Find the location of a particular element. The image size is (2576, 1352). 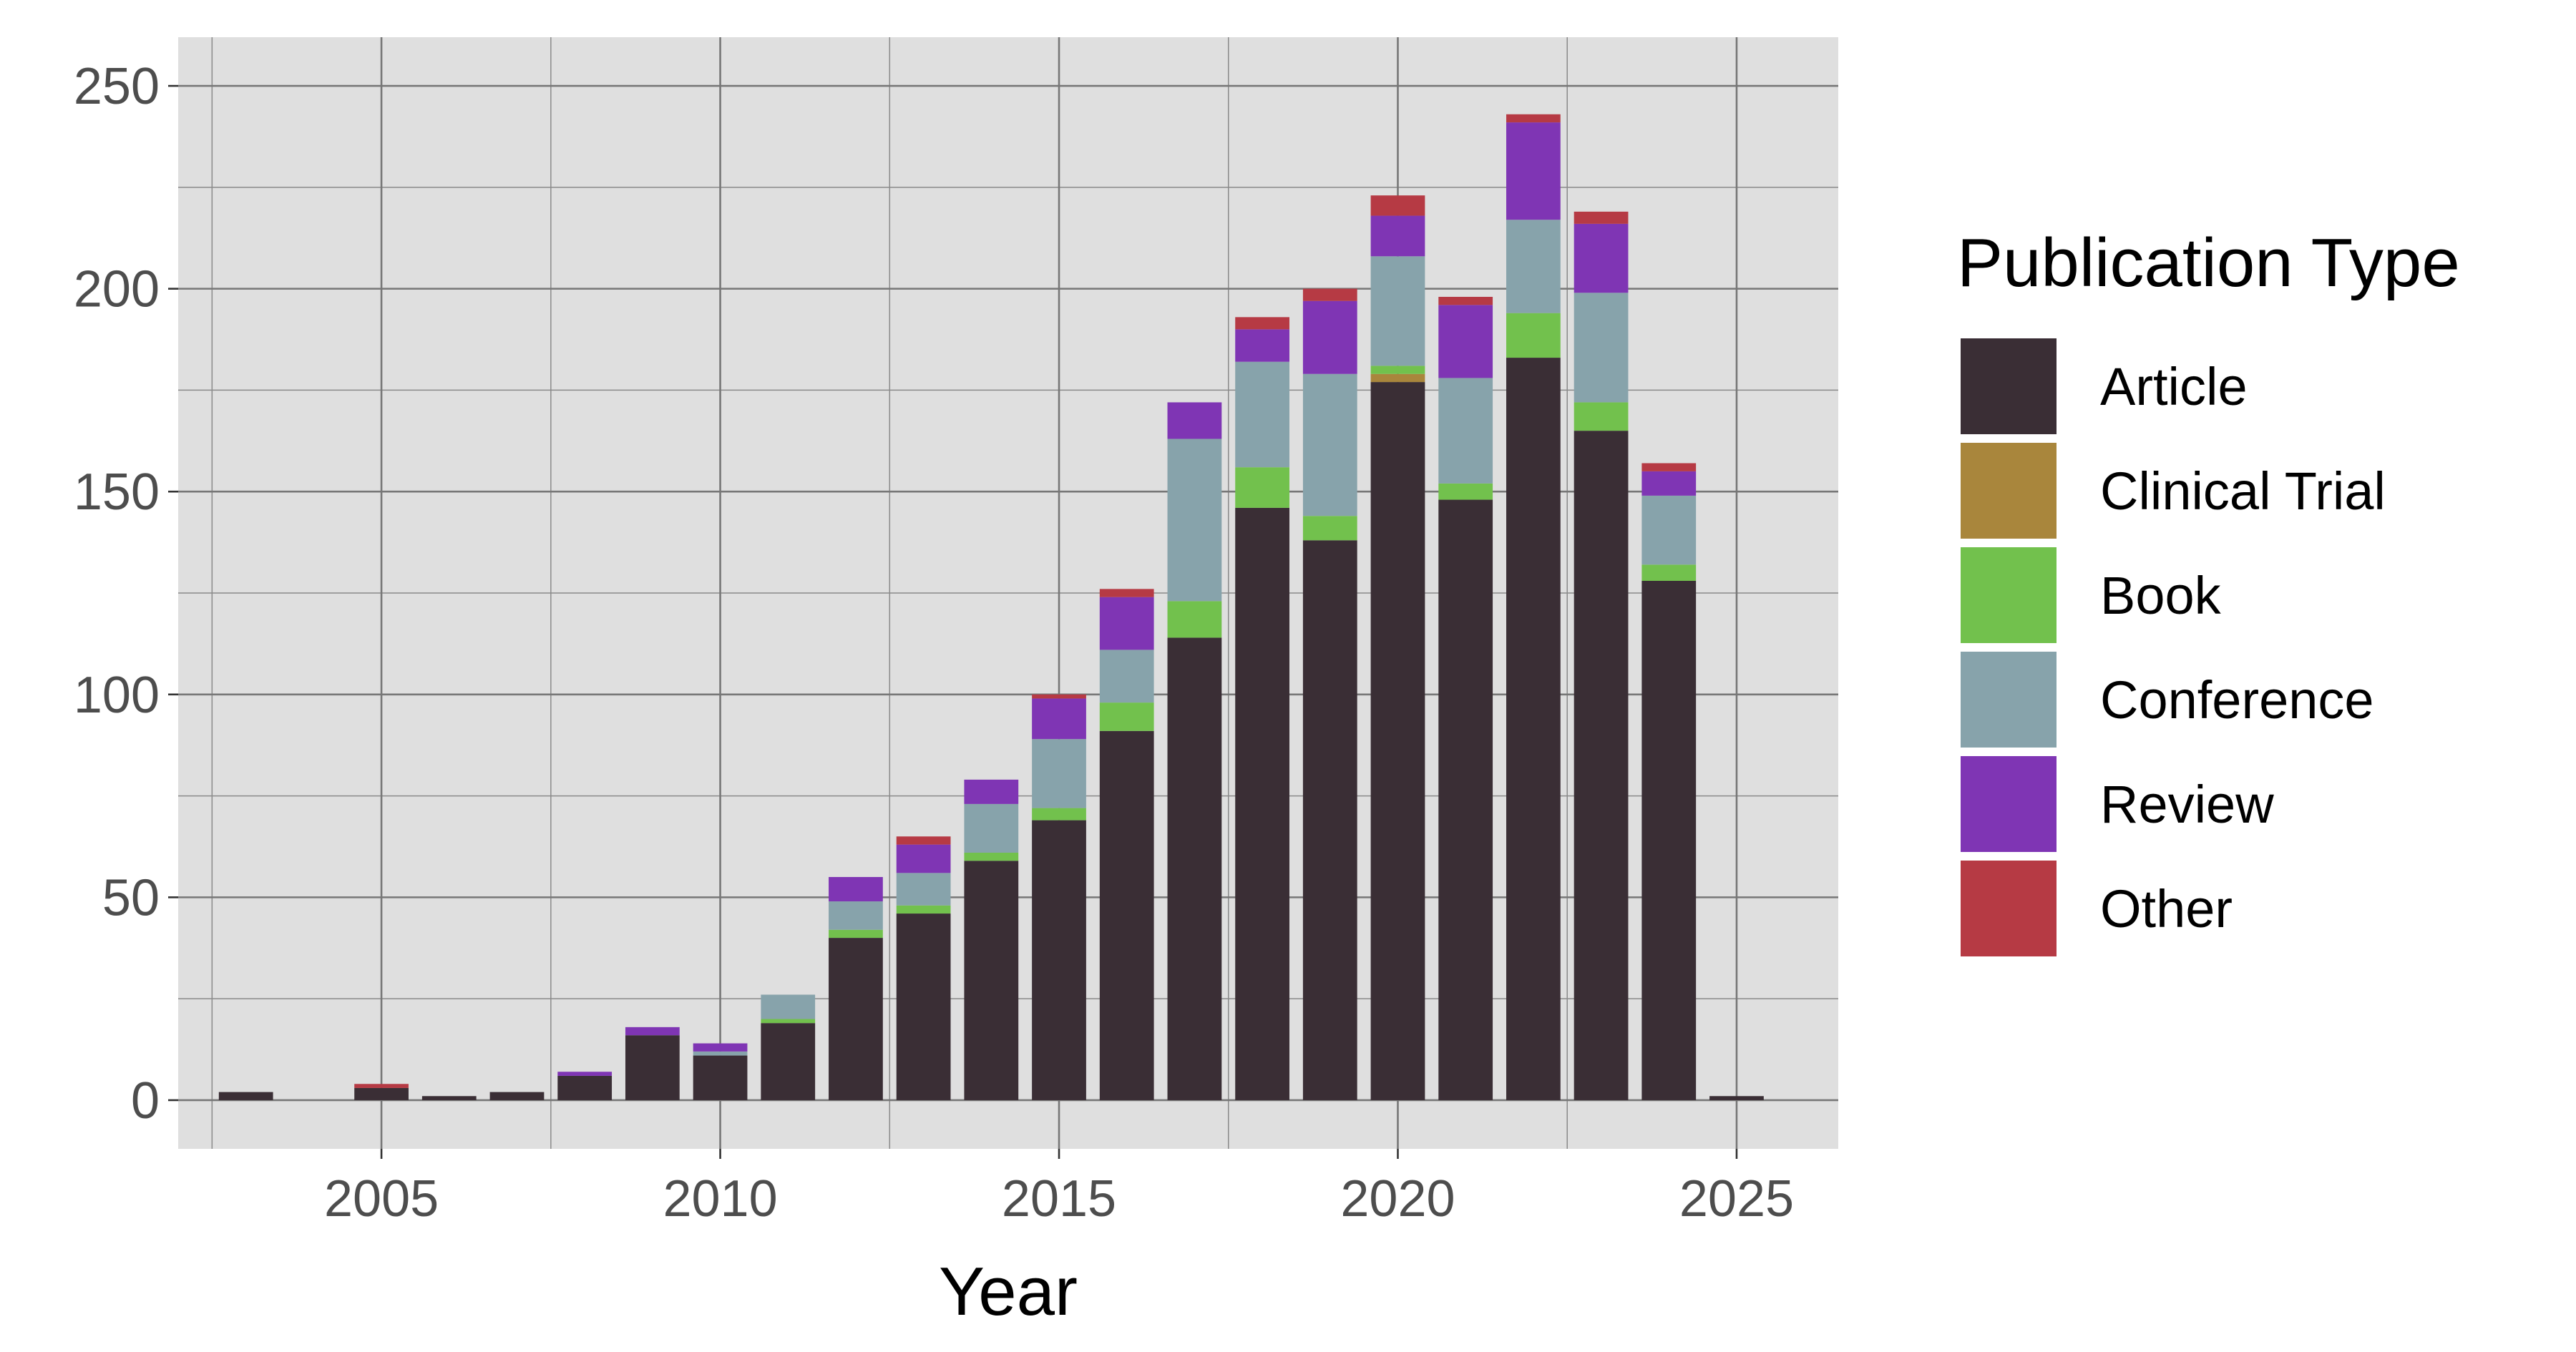

bar-conference-2013 is located at coordinates (923, 890).